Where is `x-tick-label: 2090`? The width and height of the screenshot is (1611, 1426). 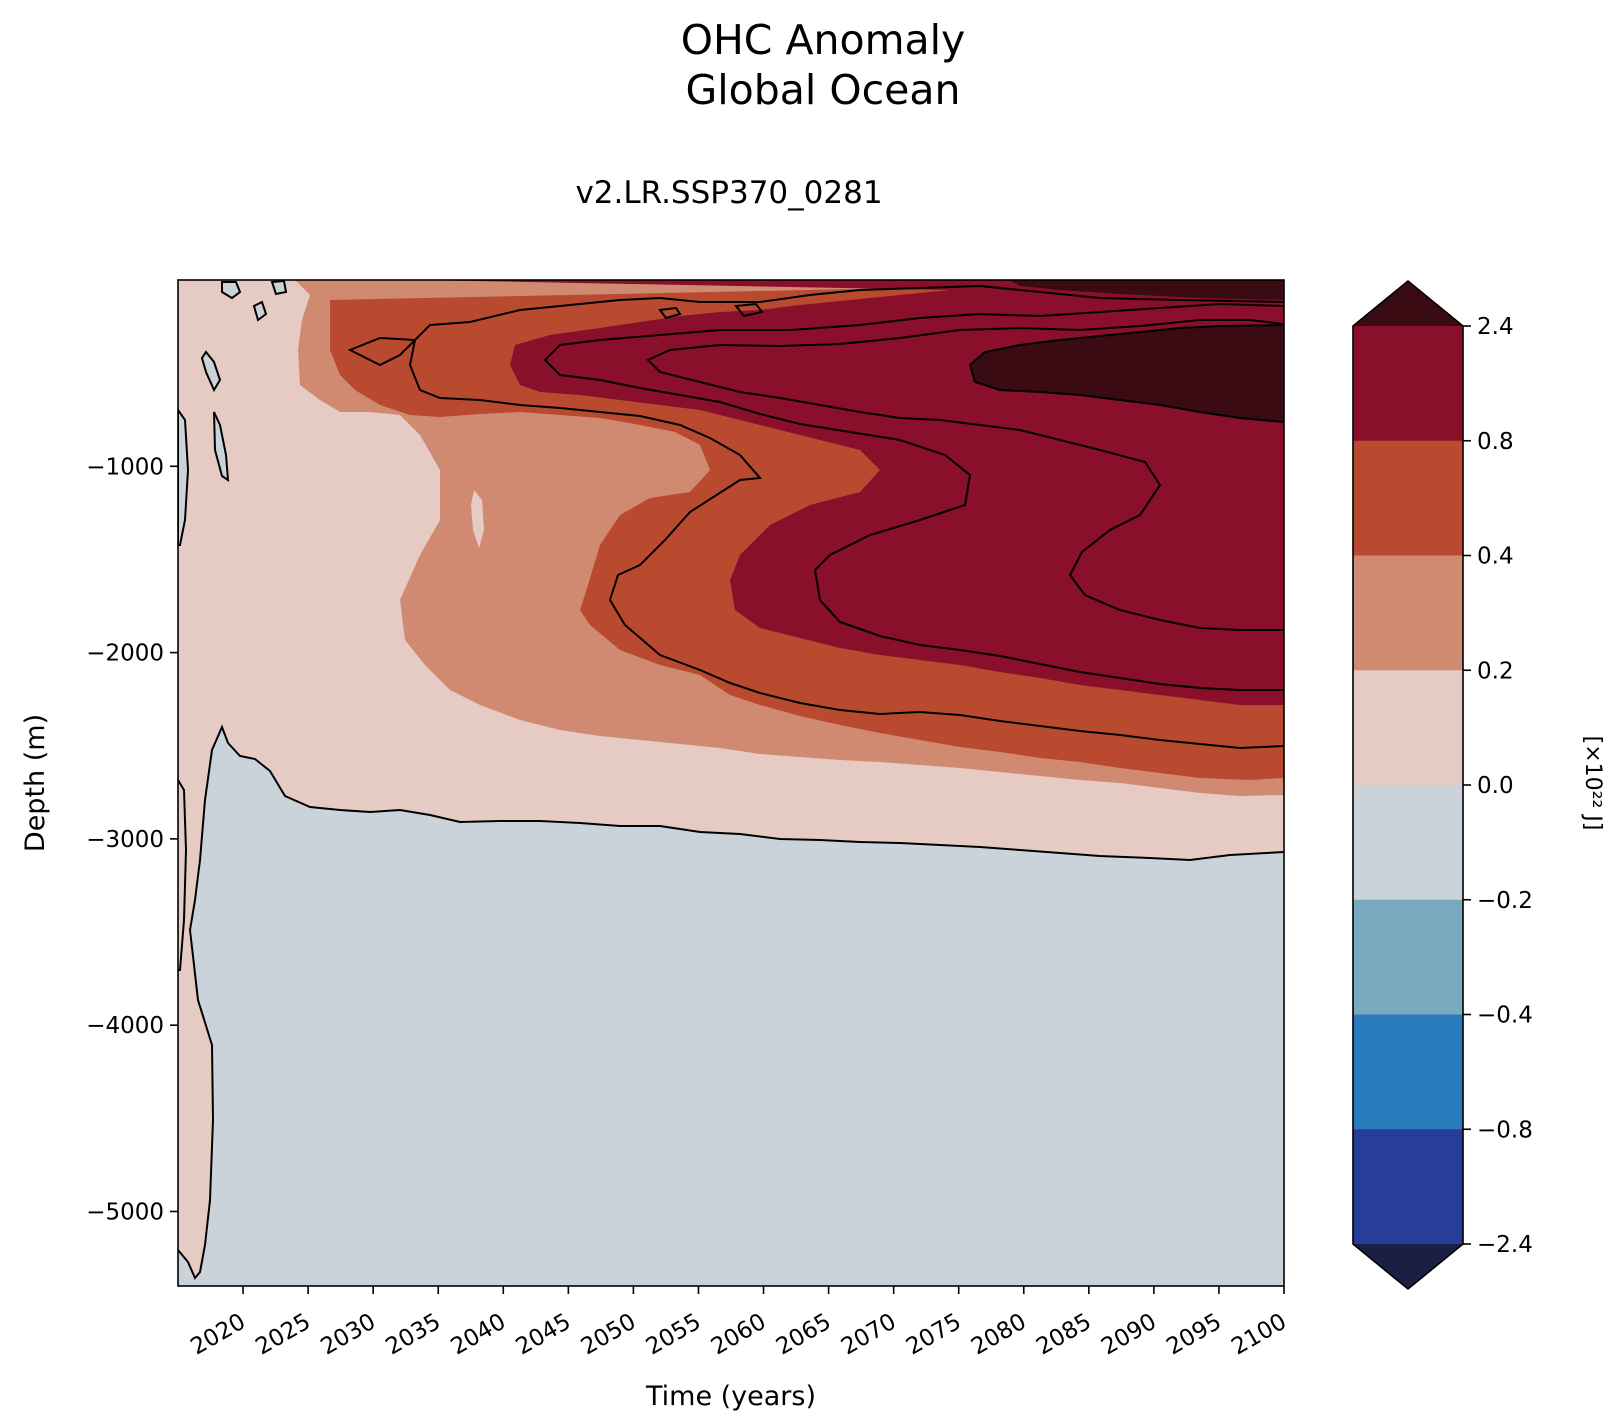
x-tick-label: 2090 is located at coordinates (1129, 1335).